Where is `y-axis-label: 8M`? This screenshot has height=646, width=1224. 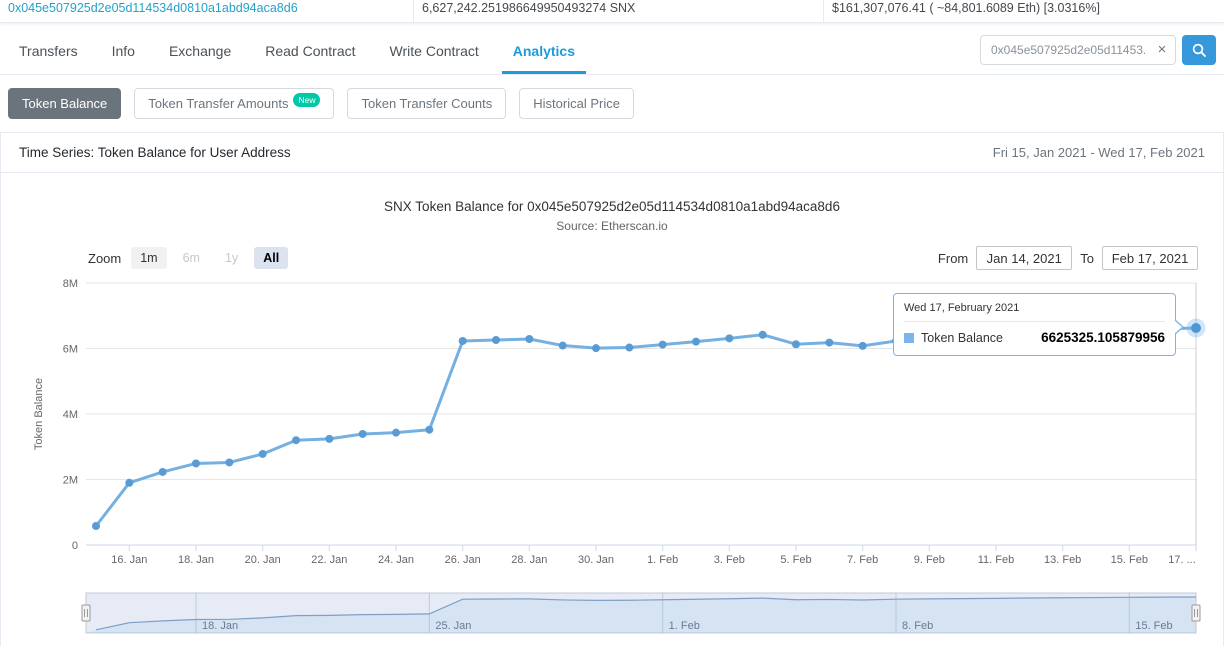 y-axis-label: 8M is located at coordinates (70, 284).